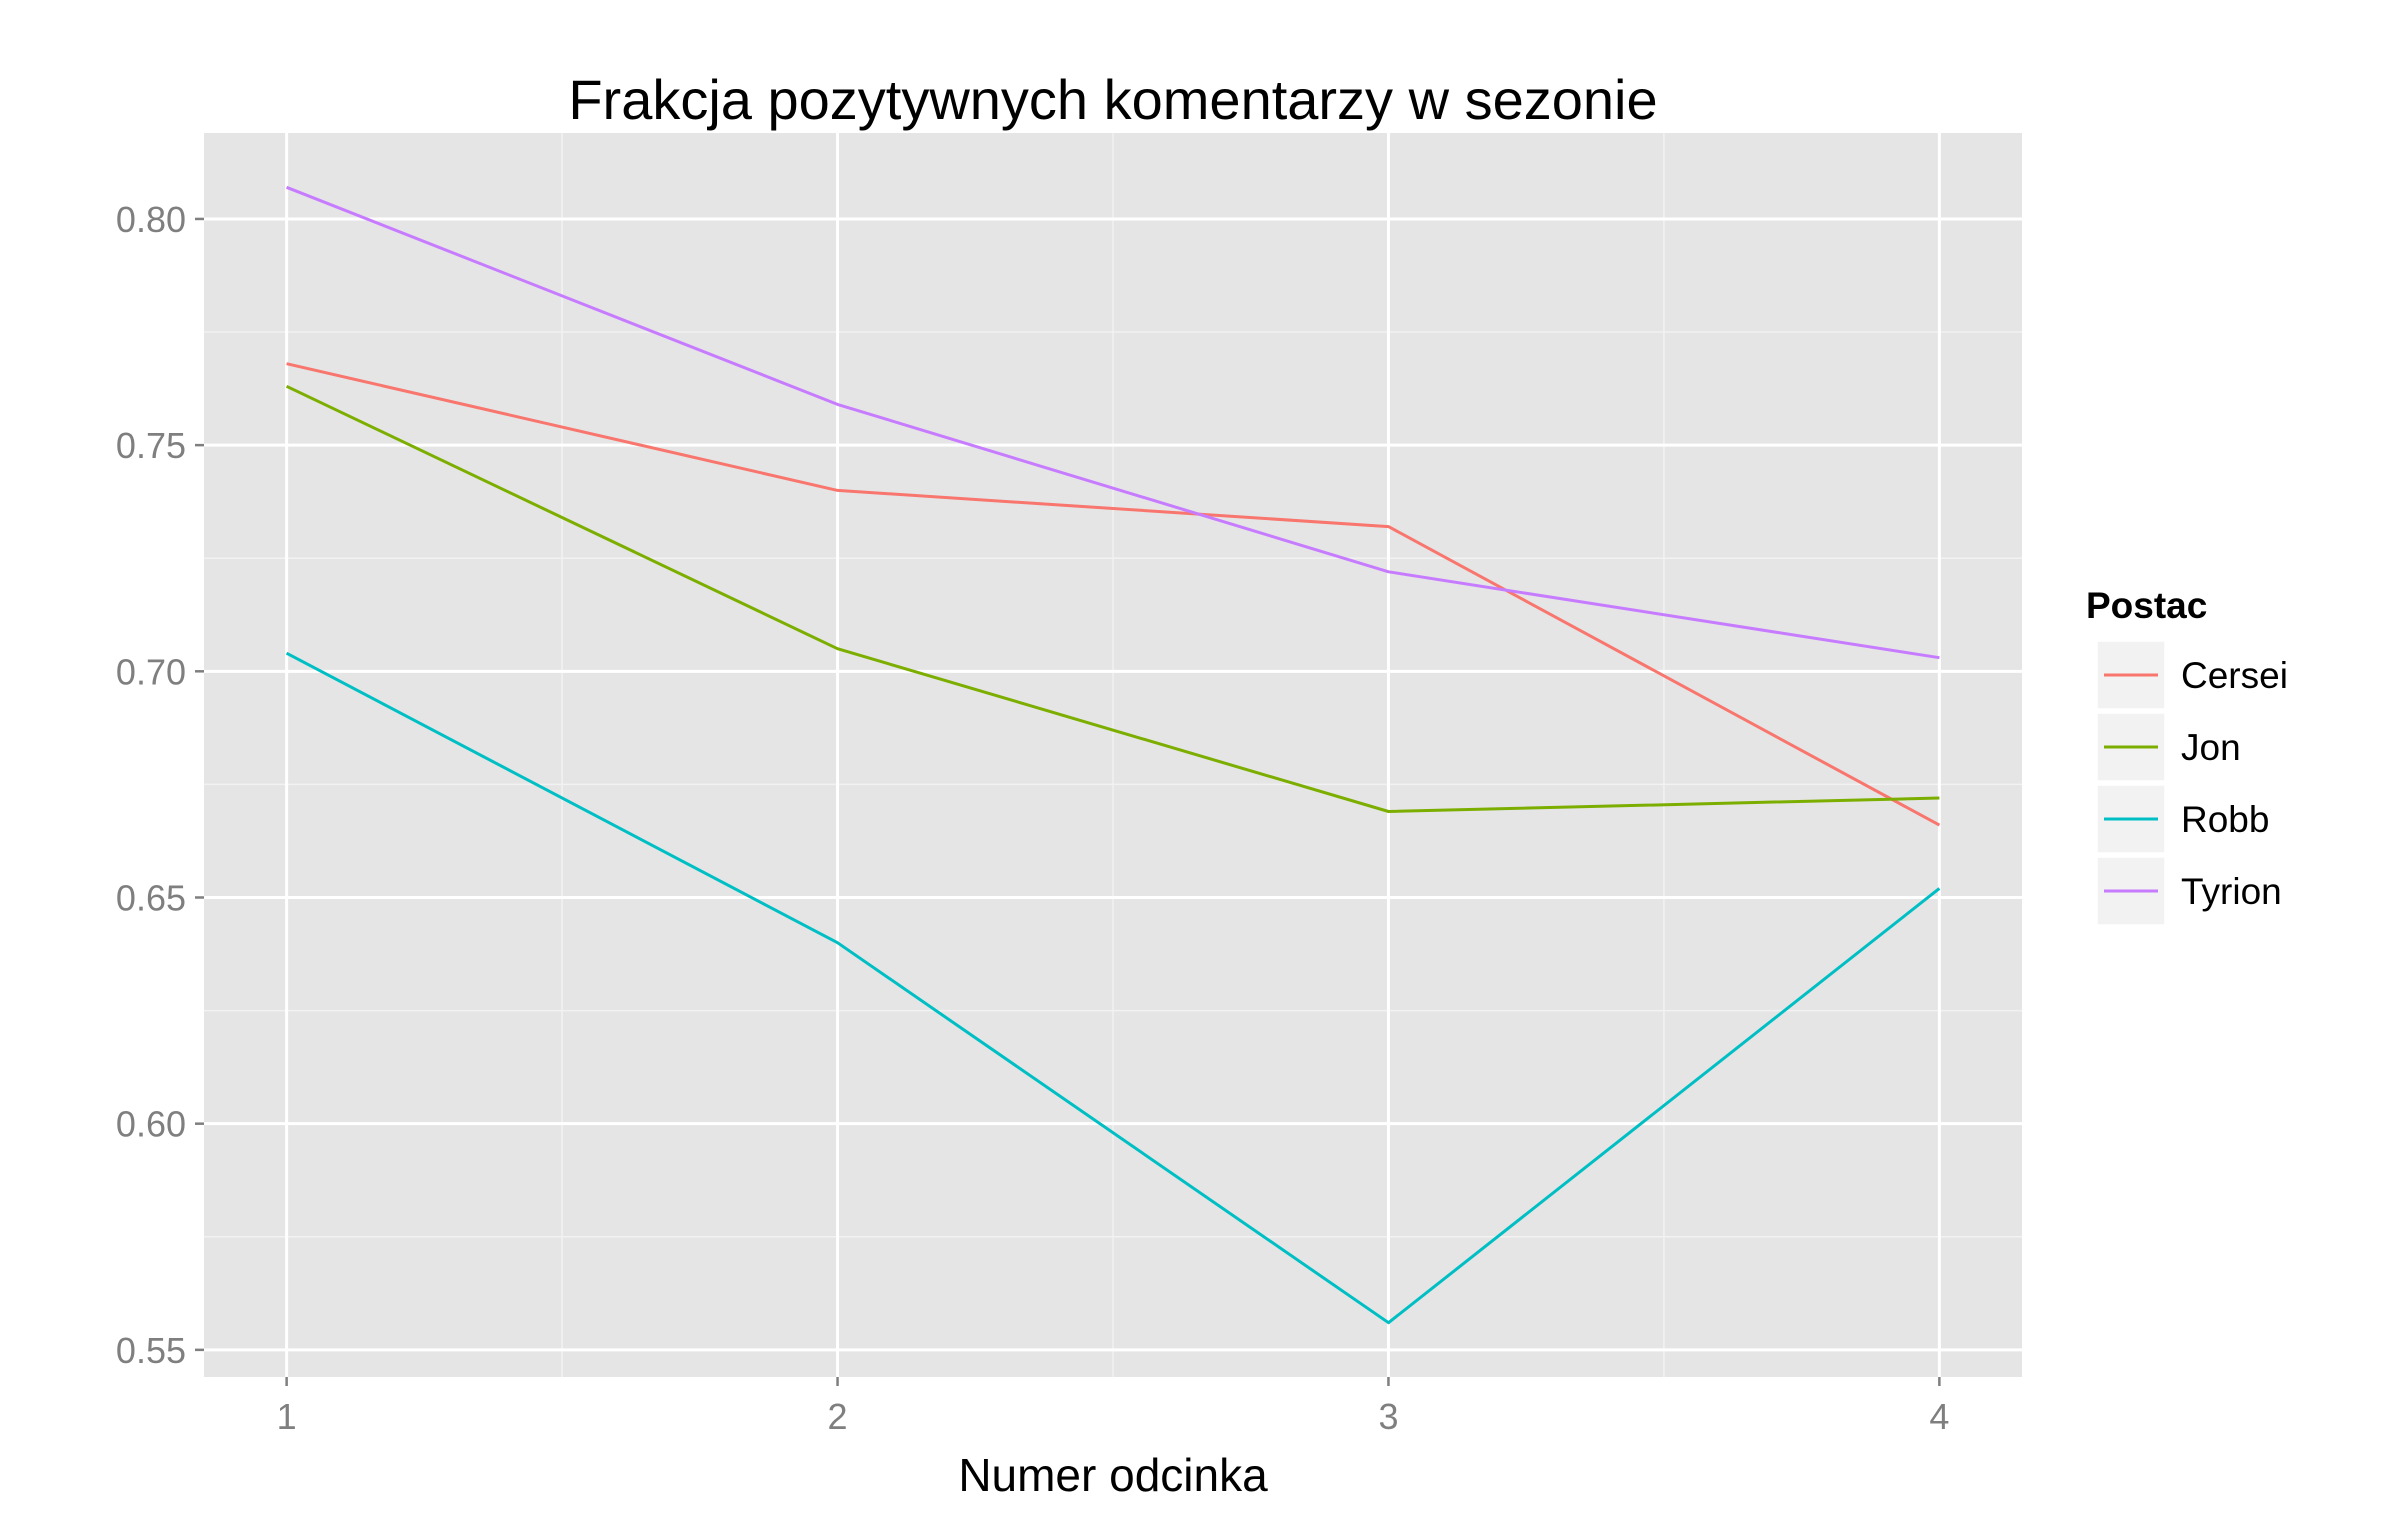 The width and height of the screenshot is (2387, 1529). Describe the element at coordinates (2225, 819) in the screenshot. I see `legend-label-robb: Robb` at that location.